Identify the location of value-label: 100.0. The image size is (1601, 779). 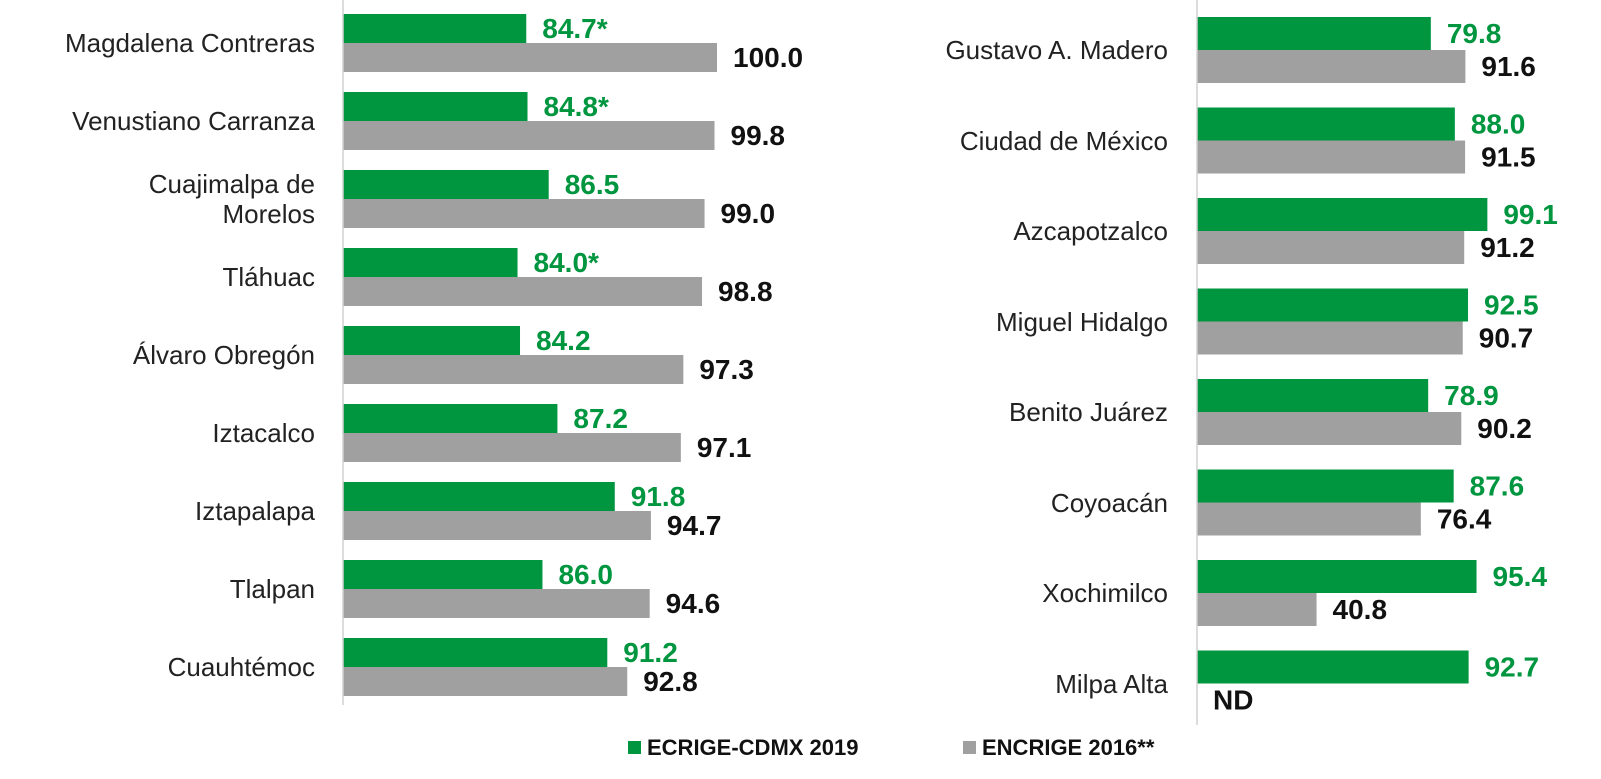
(768, 57).